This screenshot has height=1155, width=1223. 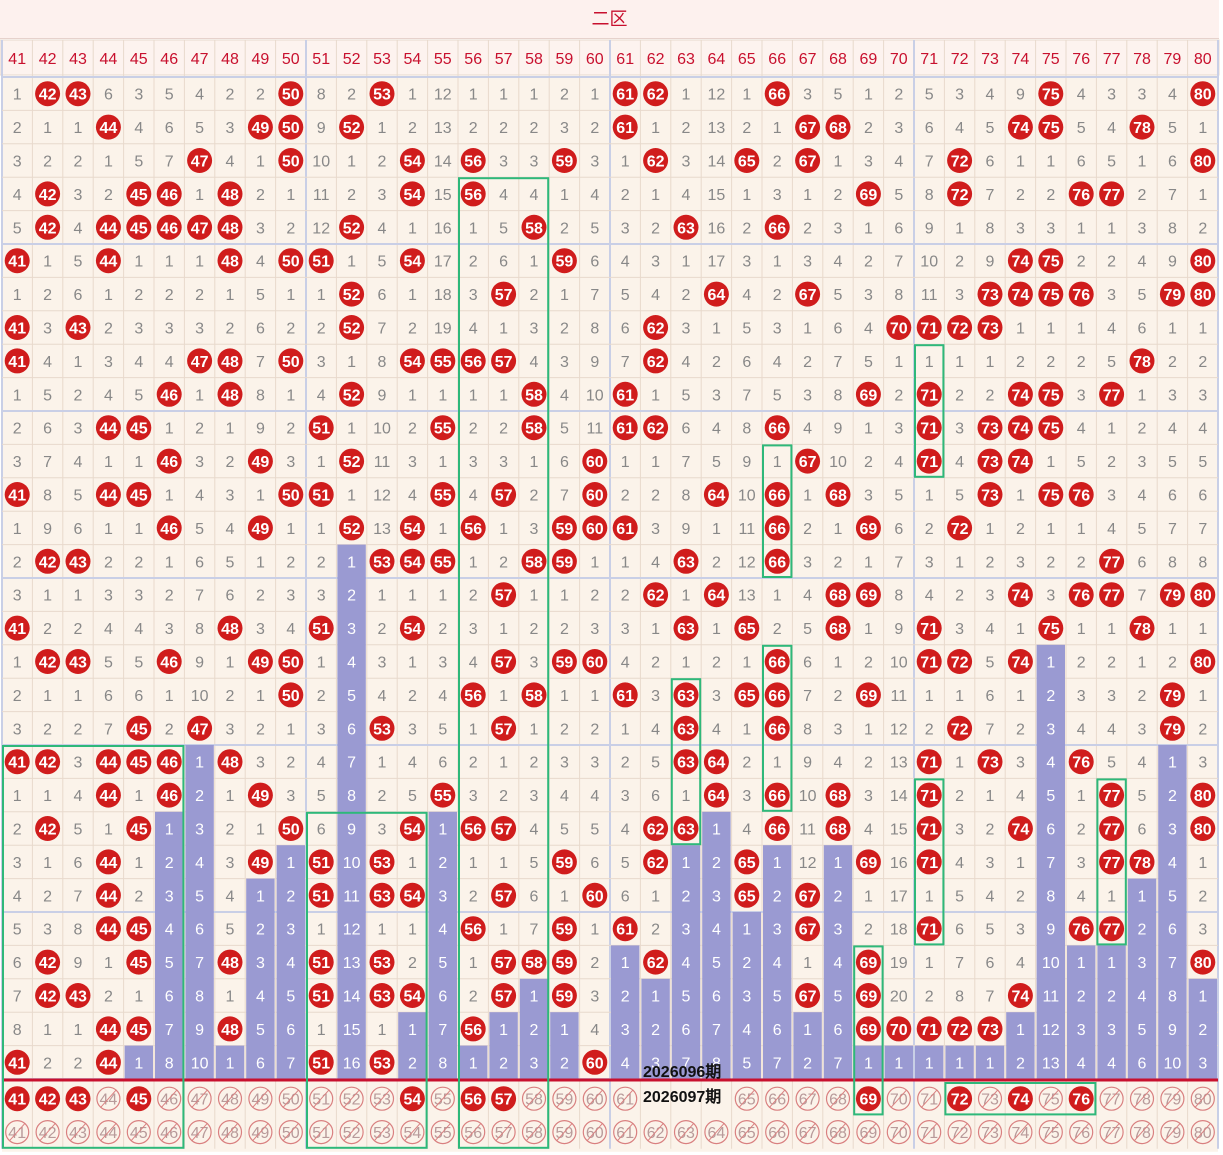 What do you see at coordinates (48, 1100) in the screenshot?
I see `prediction-ball-number: 42` at bounding box center [48, 1100].